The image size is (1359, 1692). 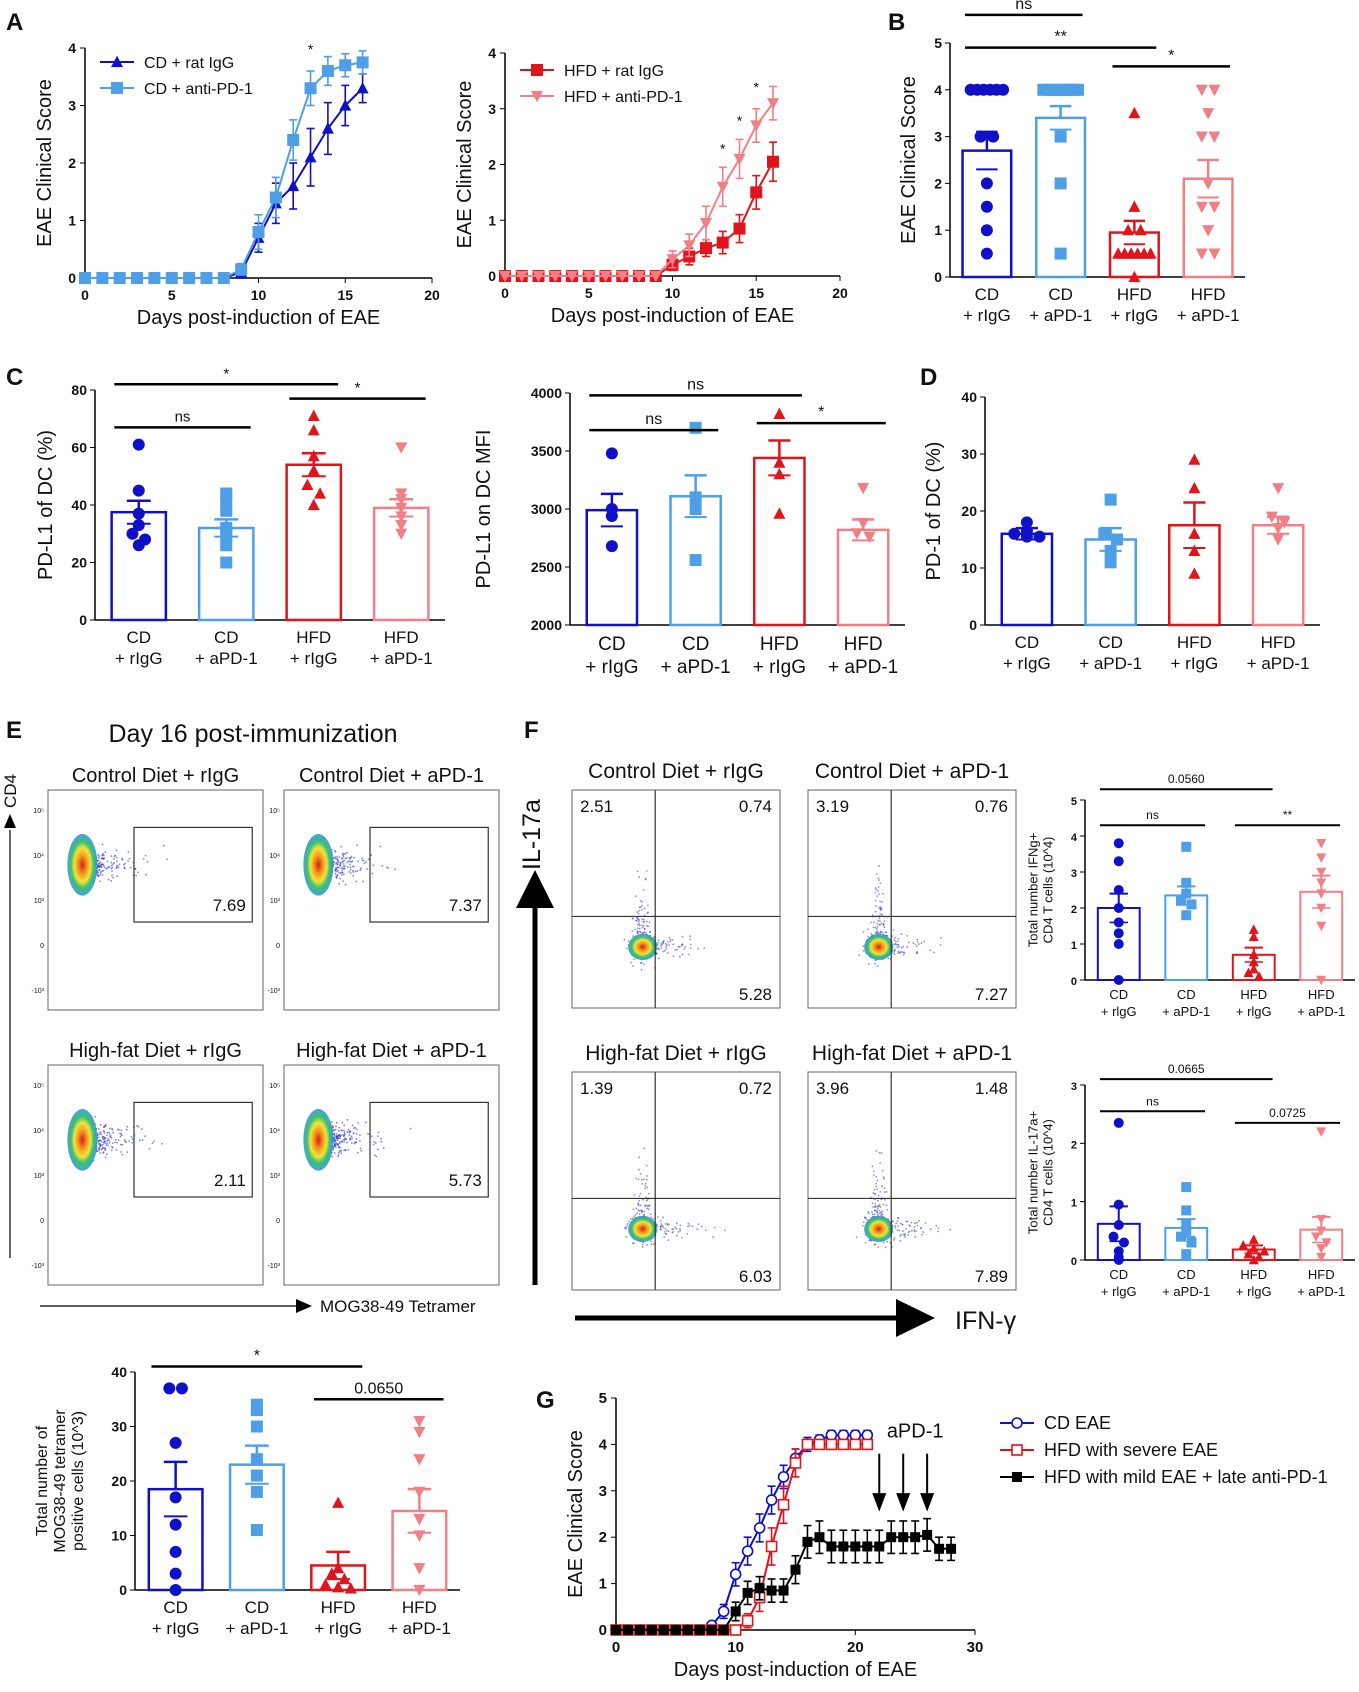 What do you see at coordinates (1194, 642) in the screenshot?
I see `category-label: HFD` at bounding box center [1194, 642].